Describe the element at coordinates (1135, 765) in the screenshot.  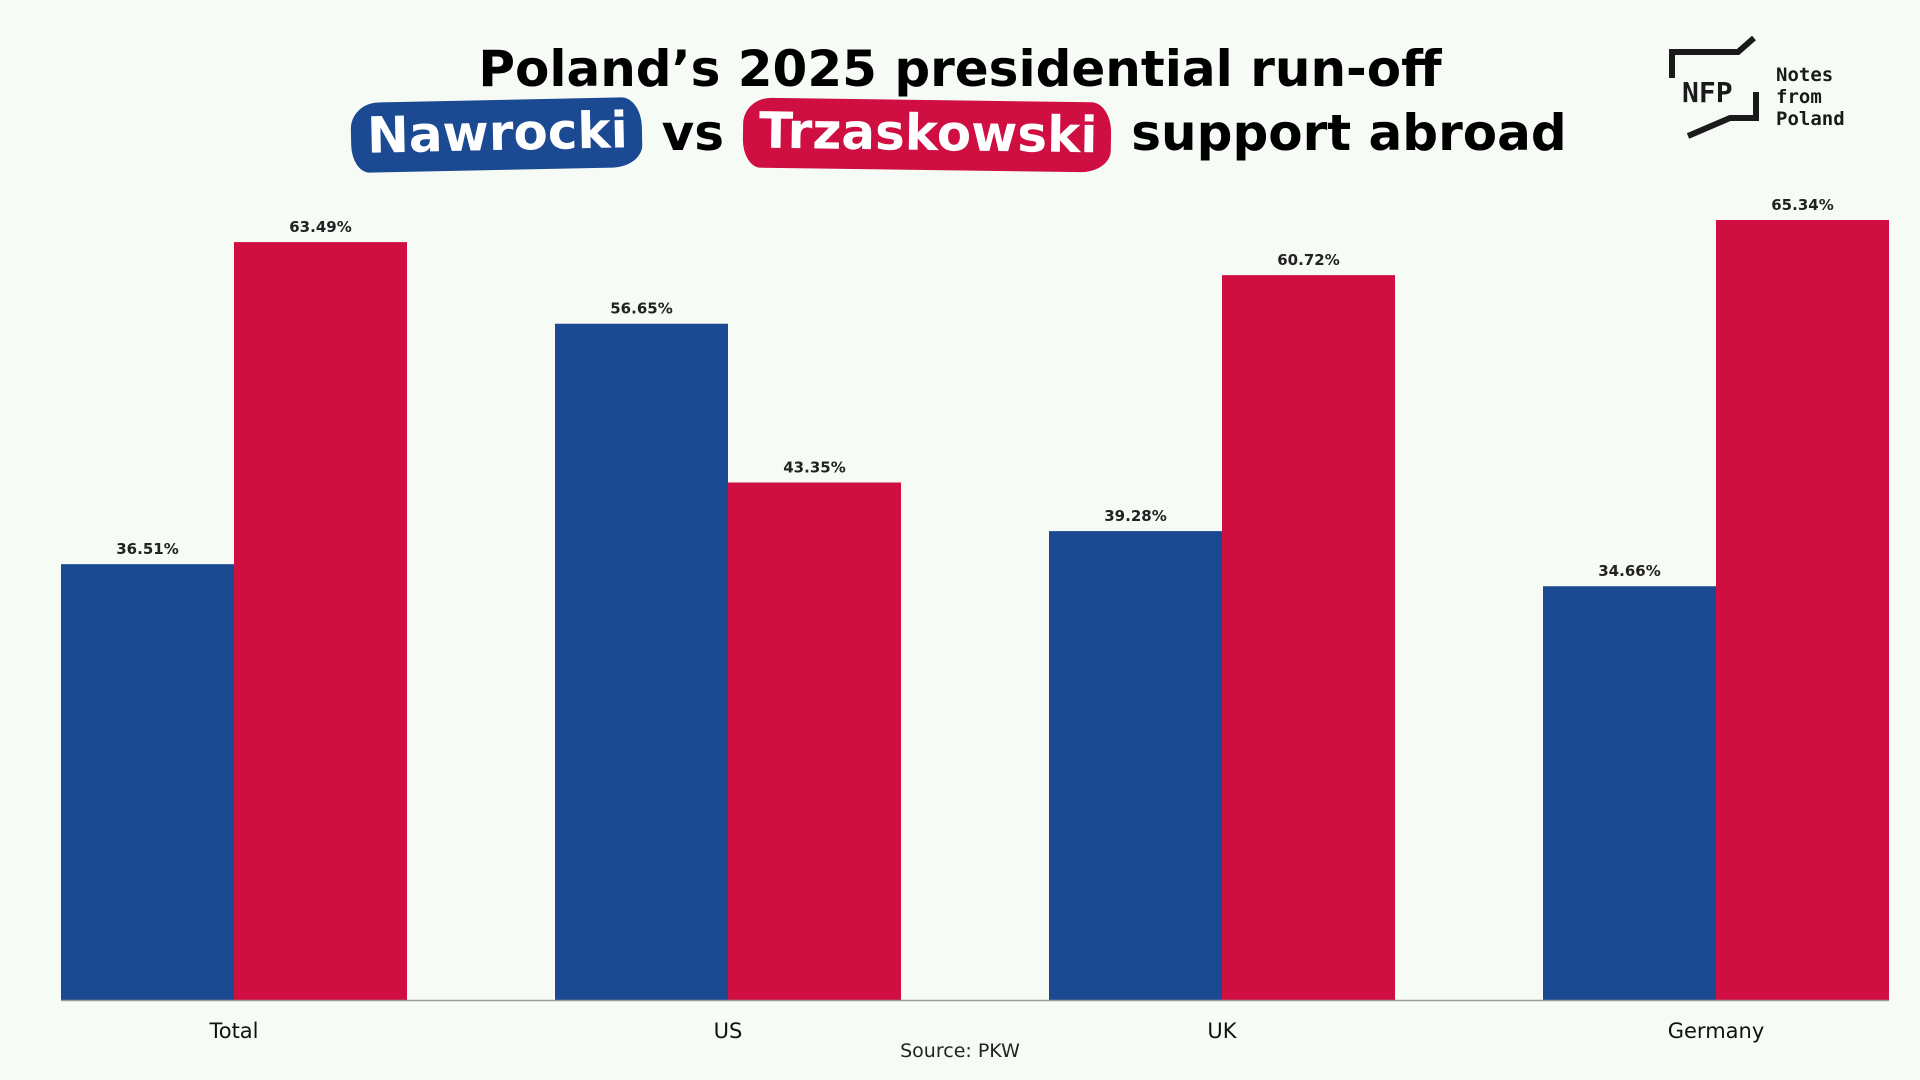
I see `bar-nawrocki-uk` at that location.